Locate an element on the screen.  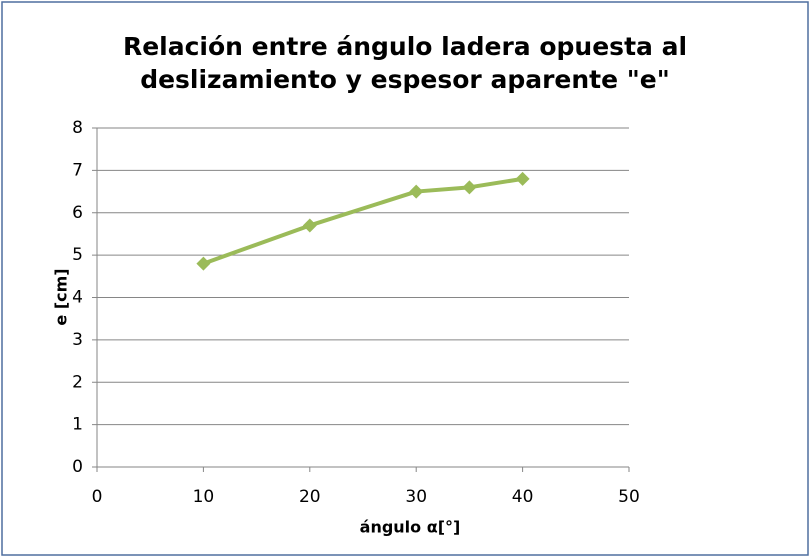
y-tick-label: 7 is located at coordinates (77, 170).